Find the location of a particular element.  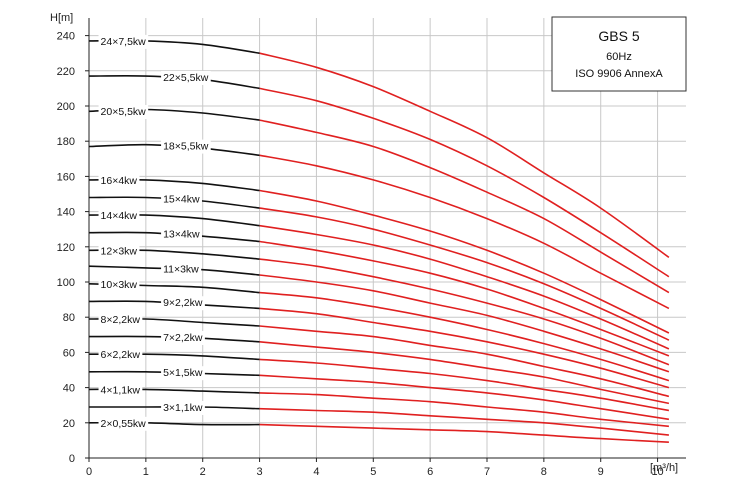

curve-label: 13×4kw is located at coordinates (181, 235).